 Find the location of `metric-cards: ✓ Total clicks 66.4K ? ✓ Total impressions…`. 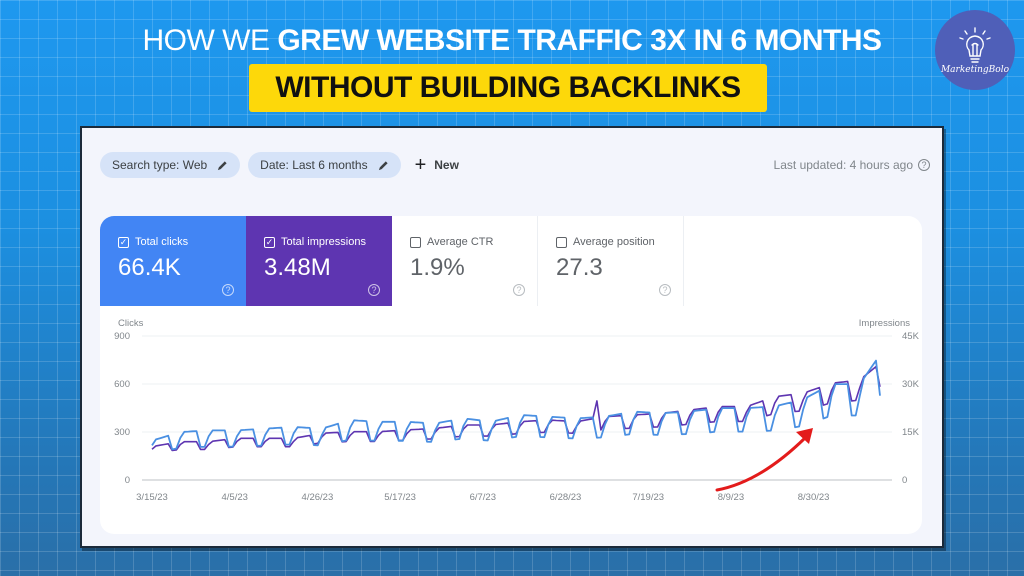

metric-cards: ✓ Total clicks 66.4K ? ✓ Total impressions… is located at coordinates (392, 261).